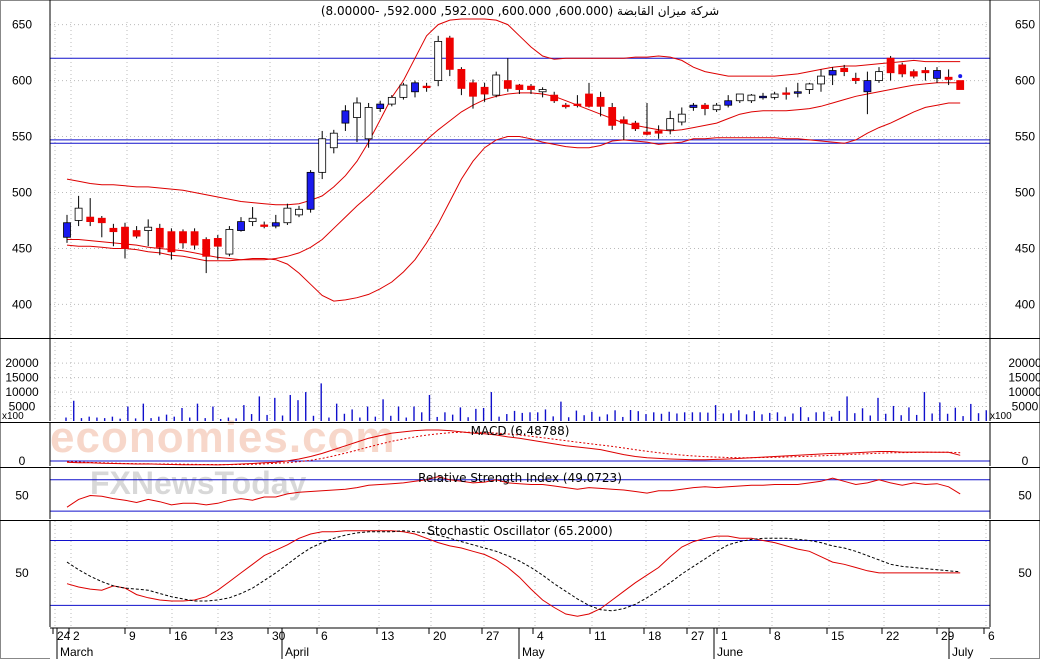  Describe the element at coordinates (198, 483) in the screenshot. I see `watermark-fxnewstoday: FXNewsToday` at that location.